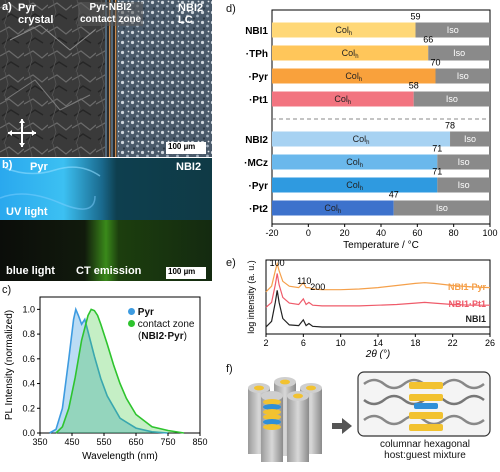  Describe the element at coordinates (453, 343) in the screenshot. I see `x-tick-label-e: 22` at that location.